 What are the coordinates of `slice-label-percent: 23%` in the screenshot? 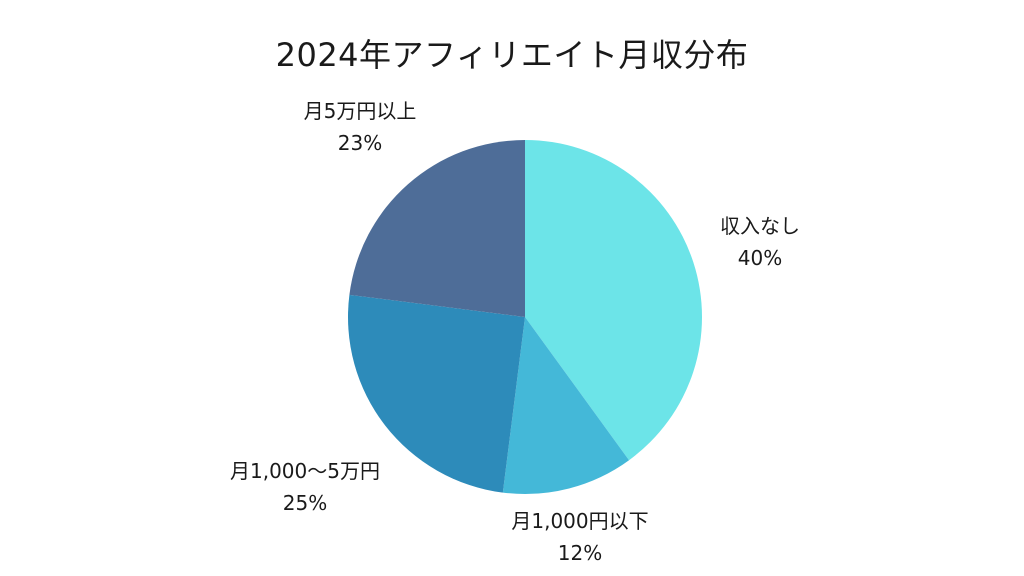 It's located at (360, 143).